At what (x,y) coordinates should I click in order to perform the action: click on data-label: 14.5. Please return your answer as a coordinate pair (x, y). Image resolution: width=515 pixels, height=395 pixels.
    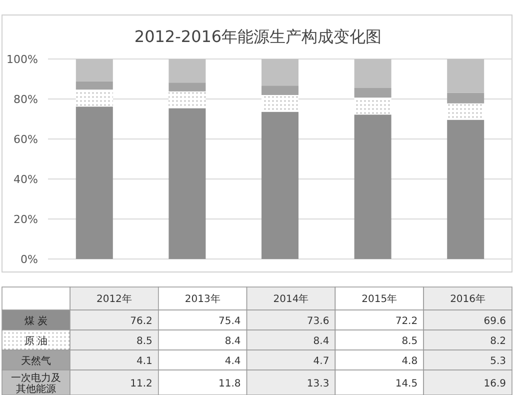
    Looking at the image, I should click on (406, 384).